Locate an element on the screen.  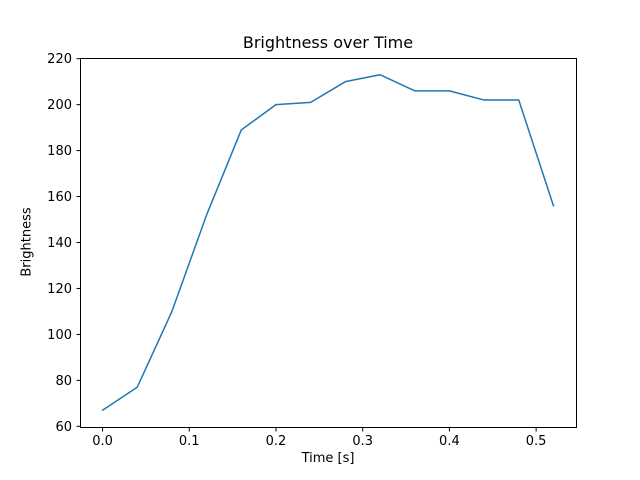
y-tick-label: 100 is located at coordinates (59, 335).